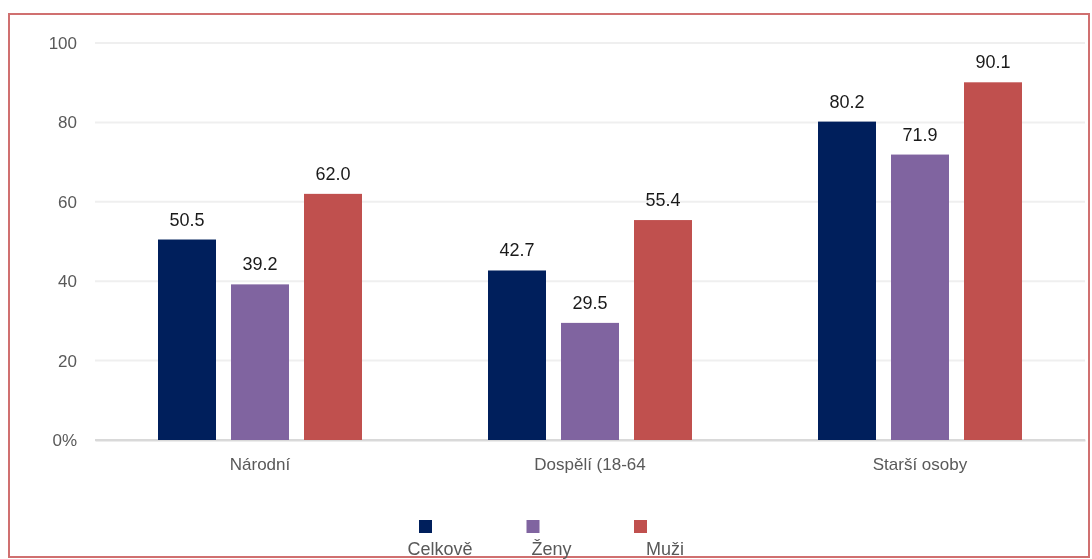 This screenshot has height=559, width=1092. Describe the element at coordinates (590, 465) in the screenshot. I see `x-tick-label: Dospělí (18-64` at that location.